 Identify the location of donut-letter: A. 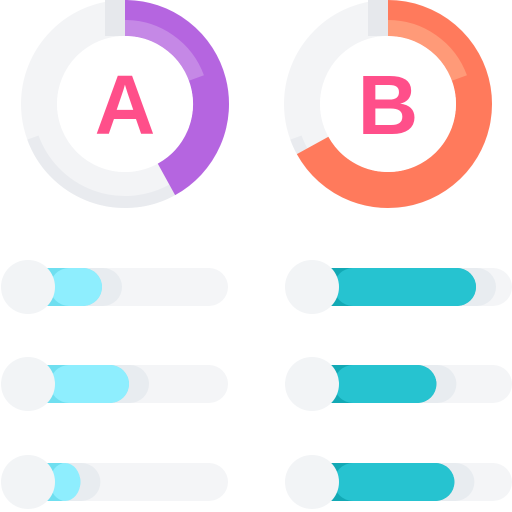
(125, 105).